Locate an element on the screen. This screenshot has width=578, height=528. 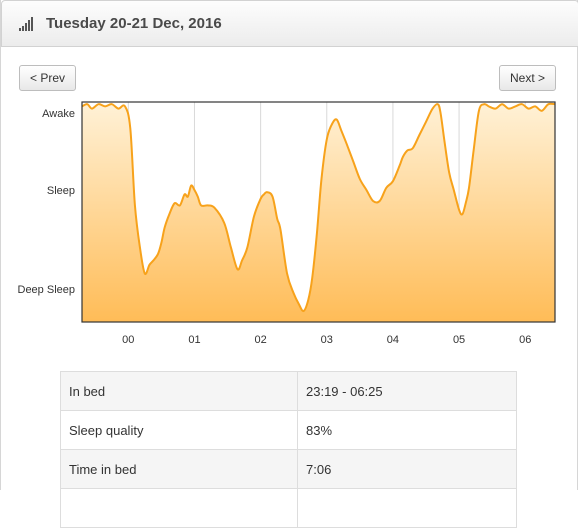
signal-bars-icon is located at coordinates (27, 24).